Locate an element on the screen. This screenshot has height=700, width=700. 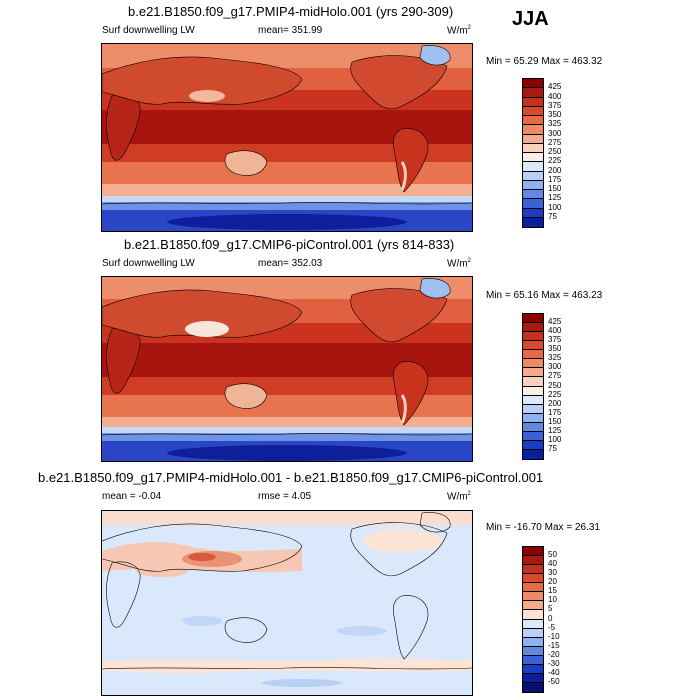
panel-1-mean: mean= 351.99 is located at coordinates (290, 30).